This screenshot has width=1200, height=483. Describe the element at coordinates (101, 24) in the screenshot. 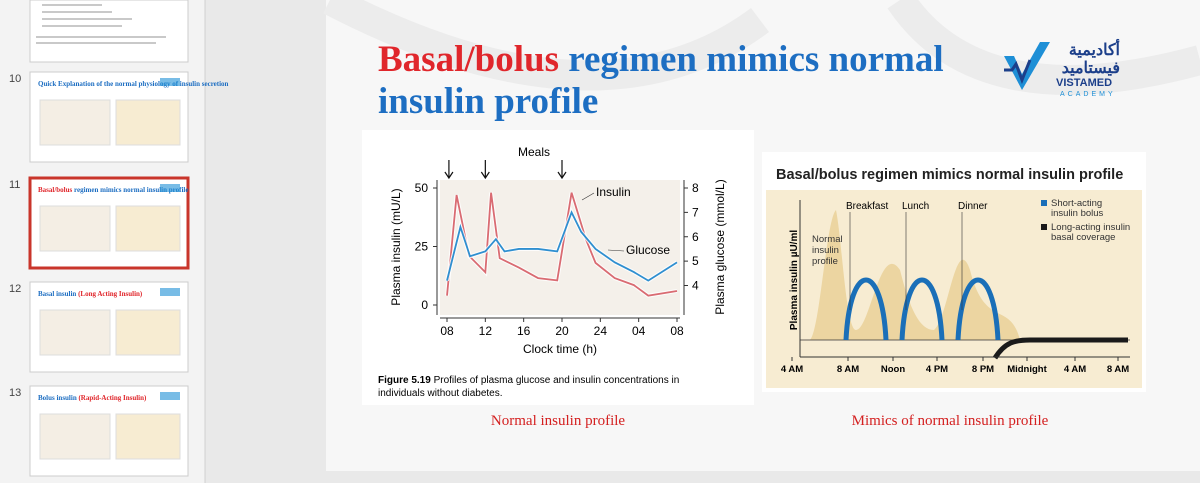

I see `thumbnail-text` at that location.